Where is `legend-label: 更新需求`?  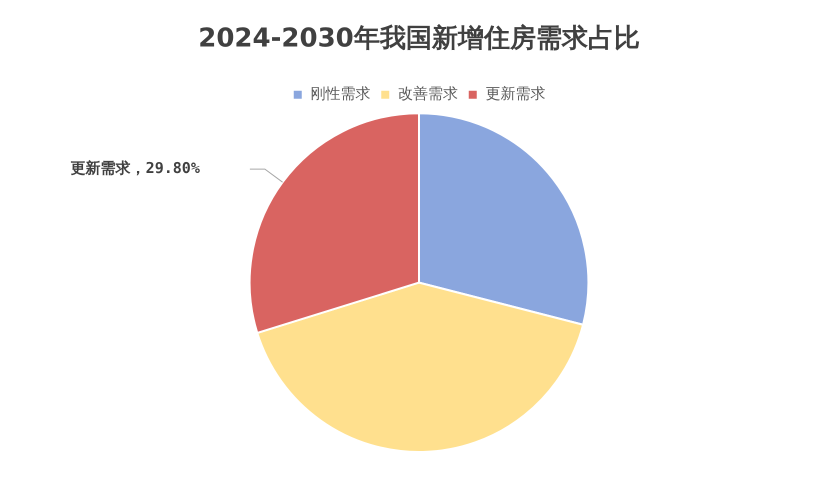 legend-label: 更新需求 is located at coordinates (515, 93).